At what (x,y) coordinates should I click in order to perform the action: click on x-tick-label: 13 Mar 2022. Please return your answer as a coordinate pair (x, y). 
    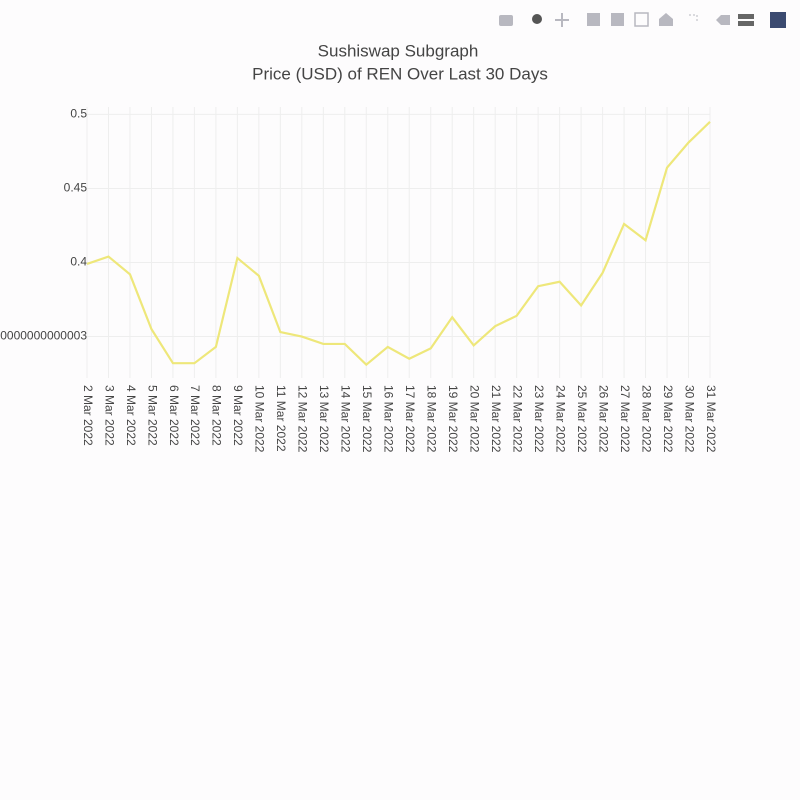
    Looking at the image, I should click on (324, 419).